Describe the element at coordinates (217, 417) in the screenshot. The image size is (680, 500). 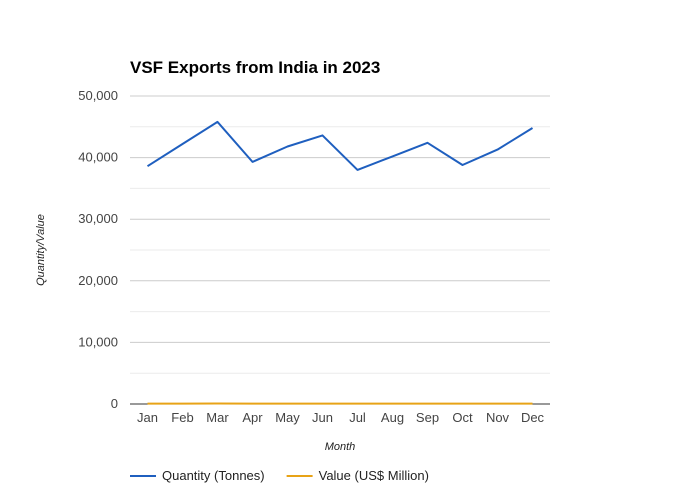
I see `x-tick-label: Mar` at that location.